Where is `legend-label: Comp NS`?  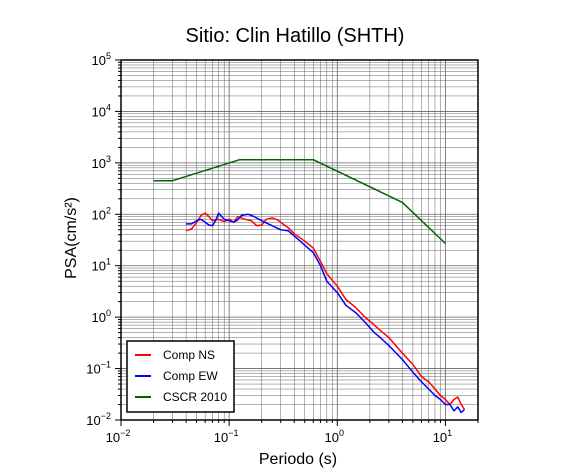
legend-label: Comp NS is located at coordinates (189, 355).